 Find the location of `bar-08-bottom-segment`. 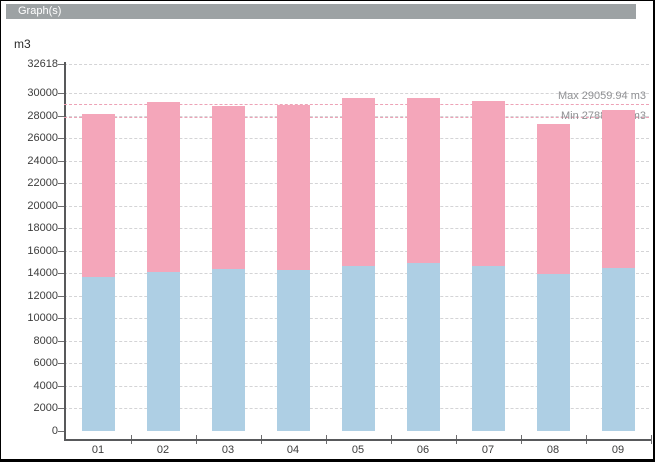

bar-08-bottom-segment is located at coordinates (553, 352).